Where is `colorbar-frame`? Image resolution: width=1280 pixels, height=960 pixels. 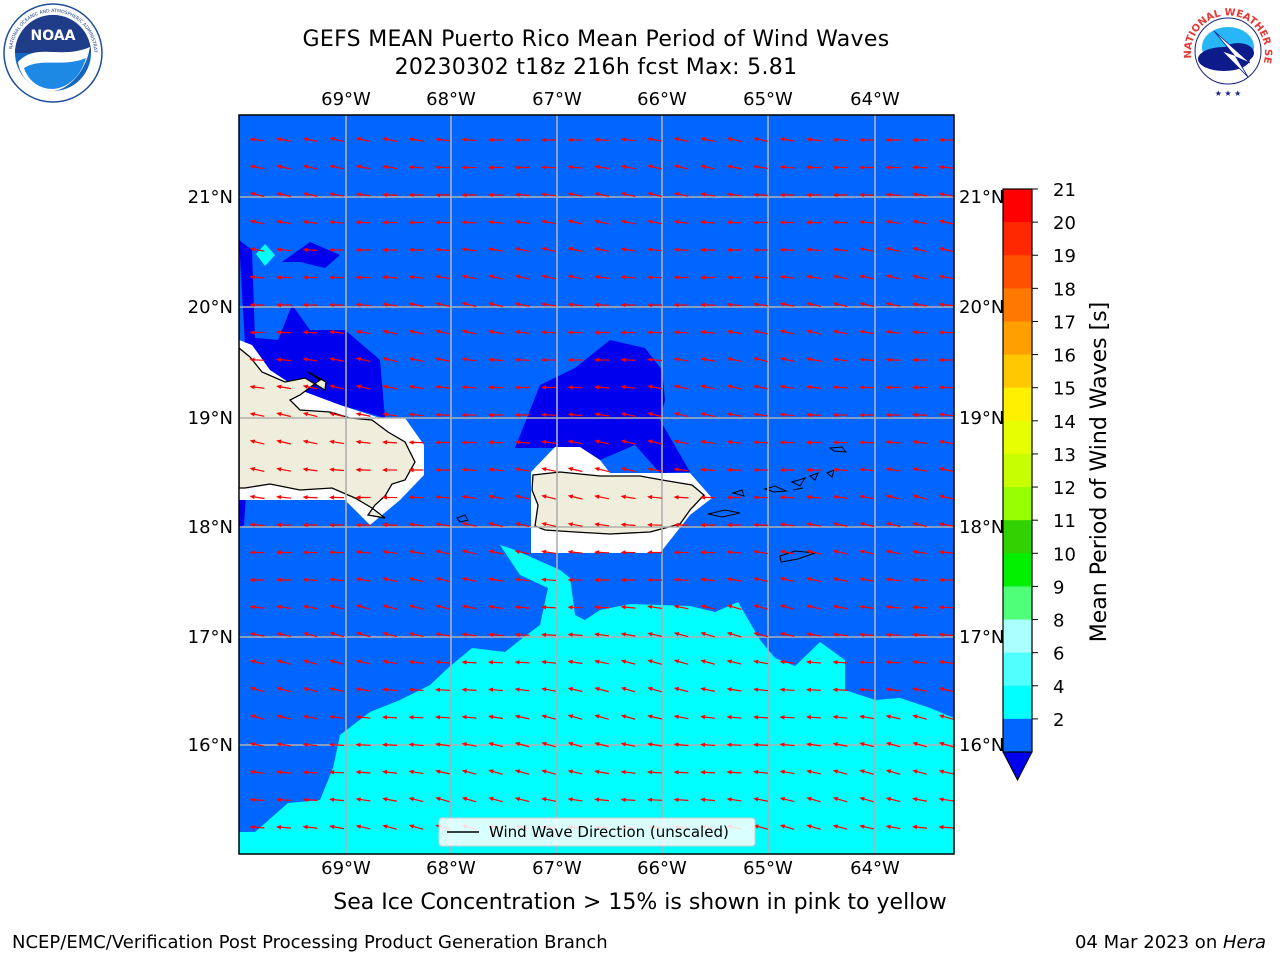
colorbar-frame is located at coordinates (1017, 470).